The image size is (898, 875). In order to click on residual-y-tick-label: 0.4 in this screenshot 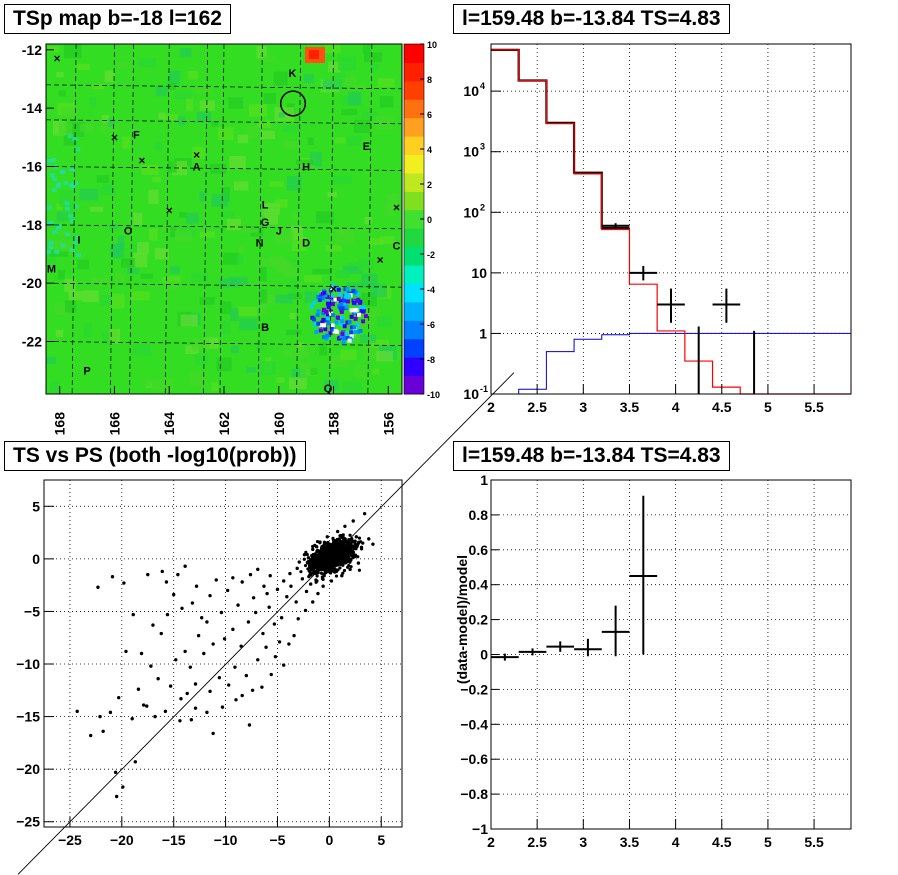, I will do `click(479, 585)`.